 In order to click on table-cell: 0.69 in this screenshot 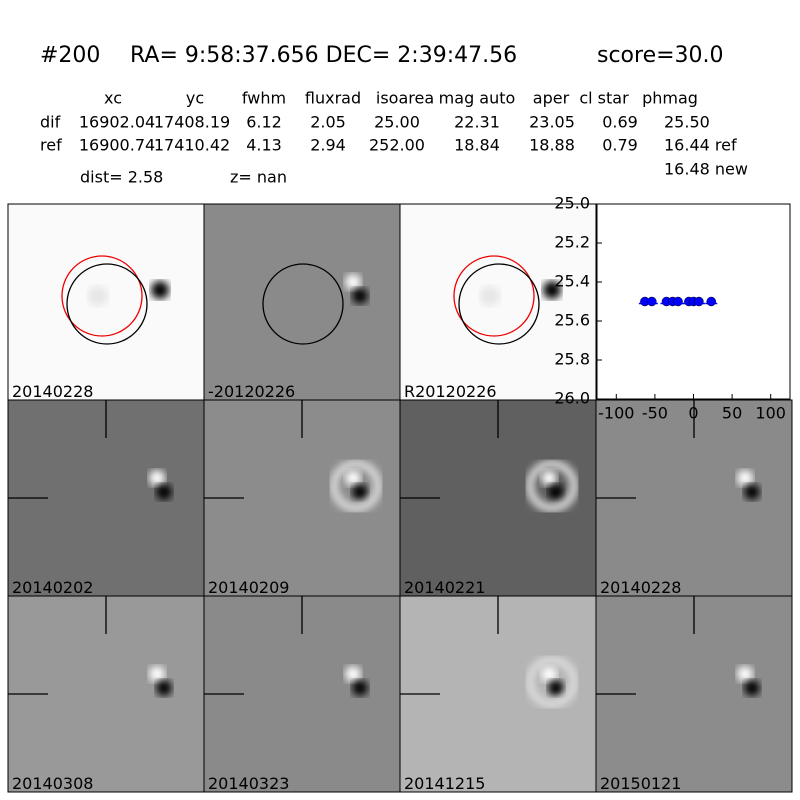, I will do `click(620, 122)`.